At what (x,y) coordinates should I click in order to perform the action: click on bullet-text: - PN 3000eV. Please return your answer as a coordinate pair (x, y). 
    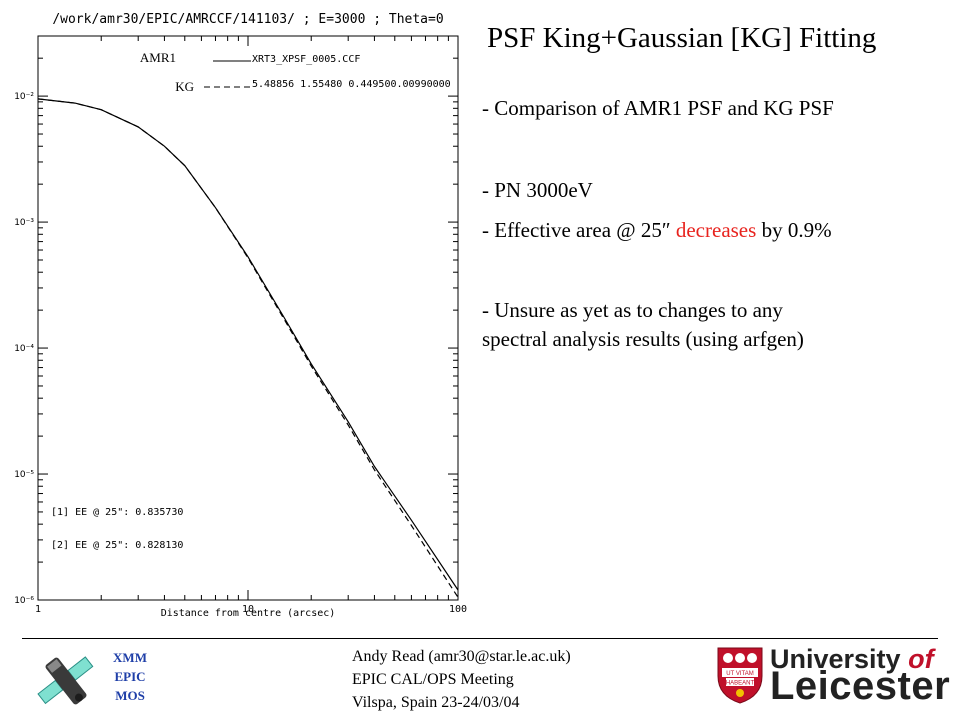
    Looking at the image, I should click on (537, 190).